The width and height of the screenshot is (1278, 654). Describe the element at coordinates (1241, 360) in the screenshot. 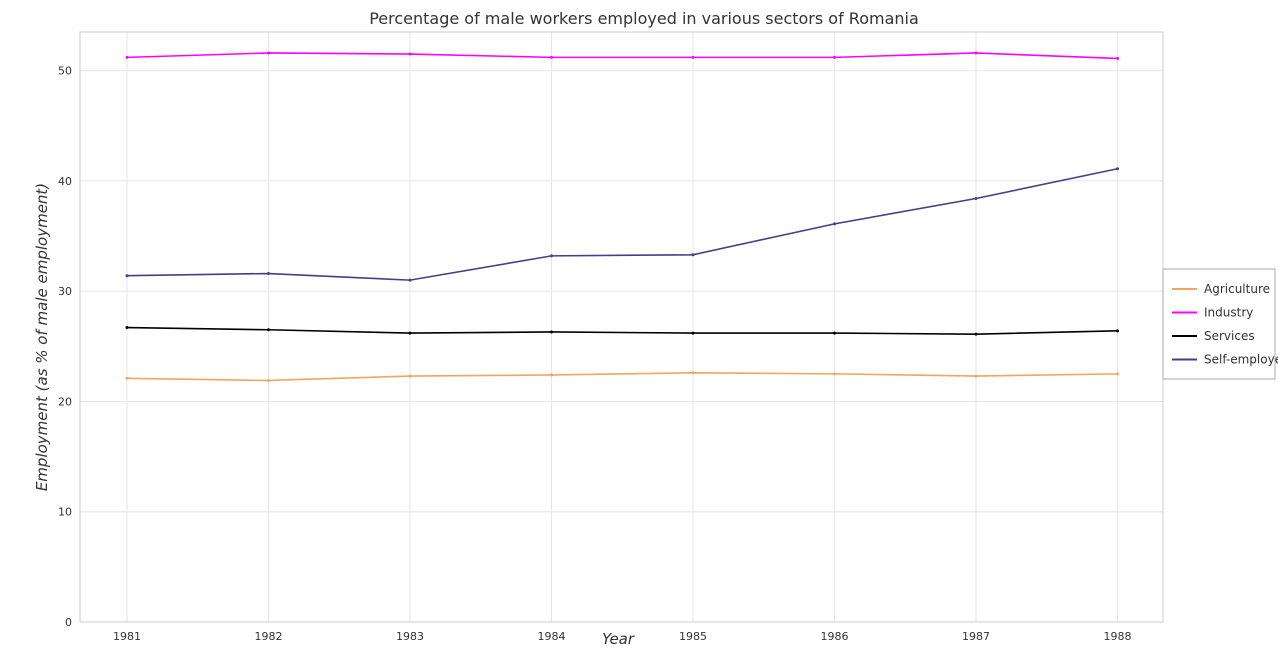

I see `legend-label: Self-employed` at that location.